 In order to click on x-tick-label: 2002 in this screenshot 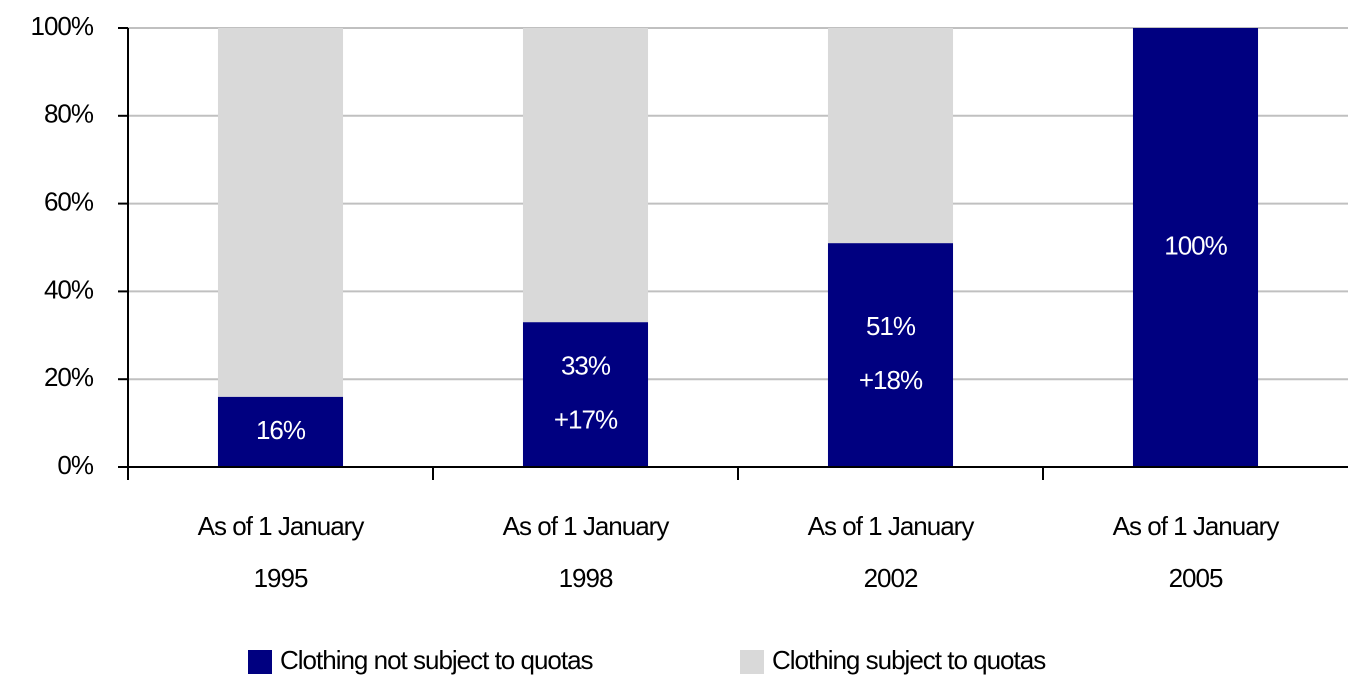, I will do `click(891, 578)`.